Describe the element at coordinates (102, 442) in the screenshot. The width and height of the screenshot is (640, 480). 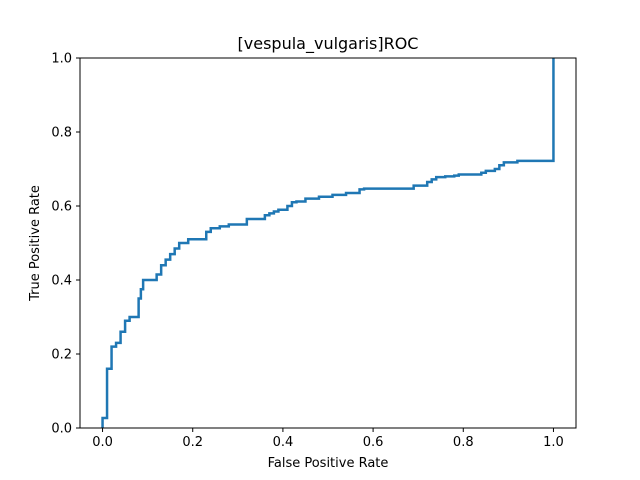
I see `x-tick-label: 0.0` at that location.